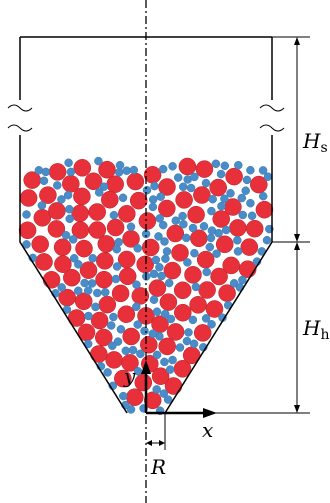 This screenshot has width=330, height=503. What do you see at coordinates (324, 335) in the screenshot?
I see `hh-sub: h` at bounding box center [324, 335].